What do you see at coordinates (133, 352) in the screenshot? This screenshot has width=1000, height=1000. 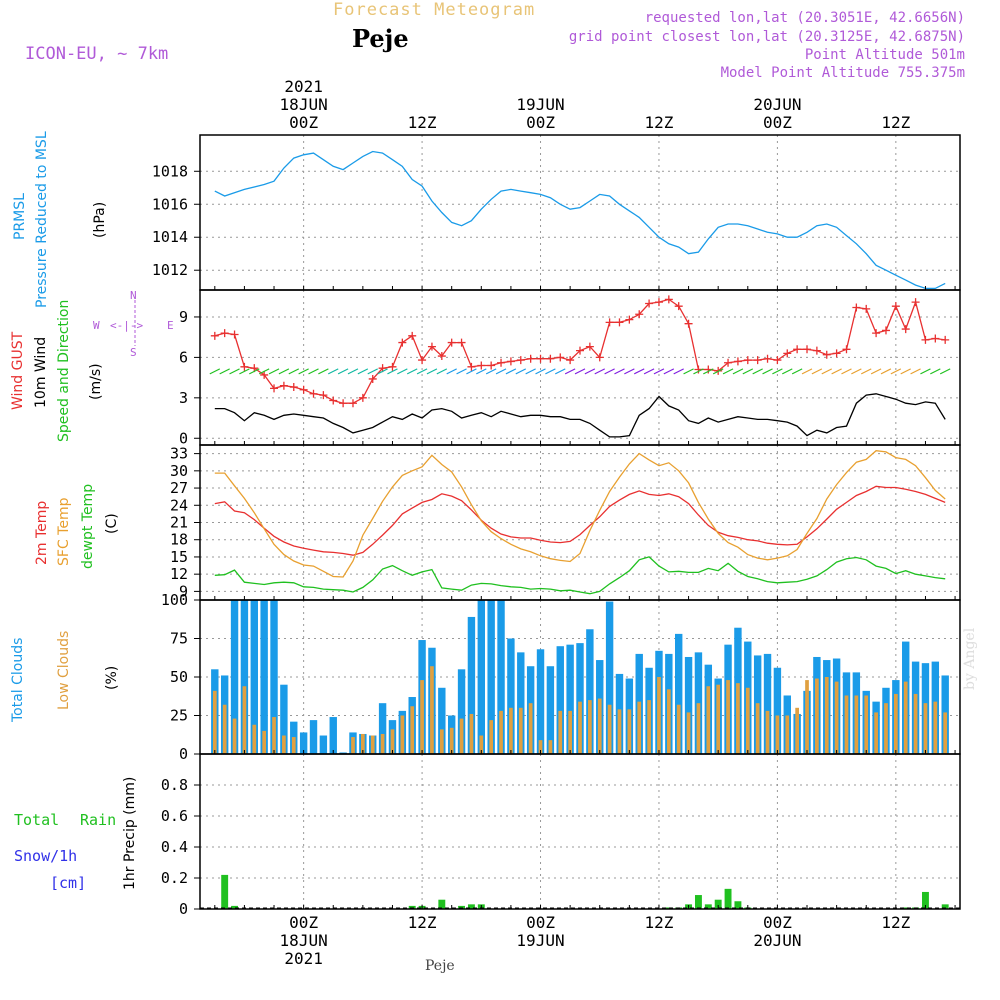 I see `compass-s: S` at bounding box center [133, 352].